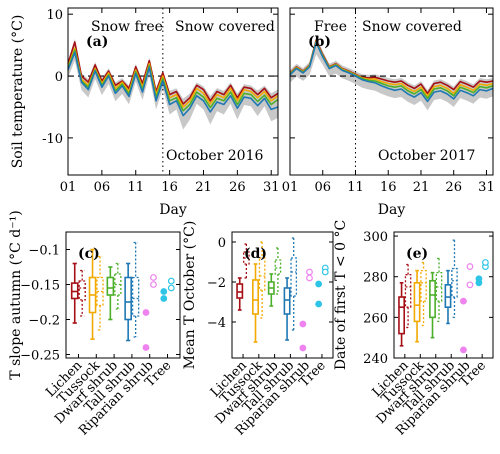 The image size is (500, 454). Describe the element at coordinates (375, 318) in the screenshot. I see `y-tick-label: 260` at that location.